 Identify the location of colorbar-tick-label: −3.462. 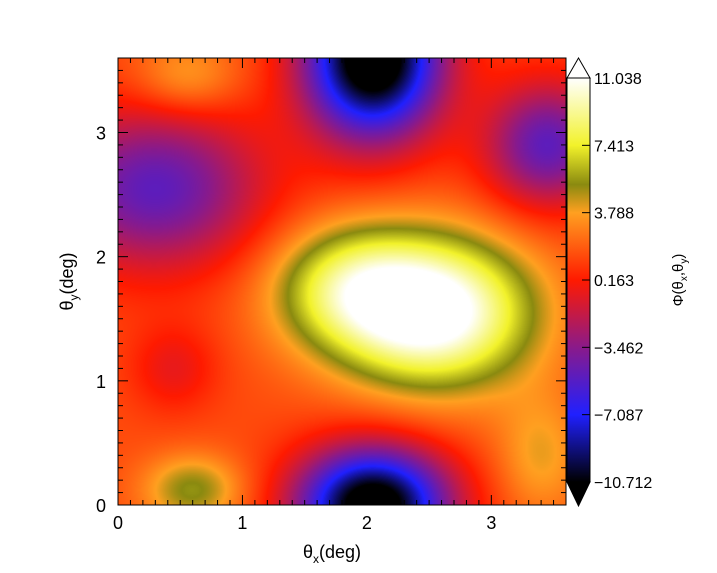
(618, 348).